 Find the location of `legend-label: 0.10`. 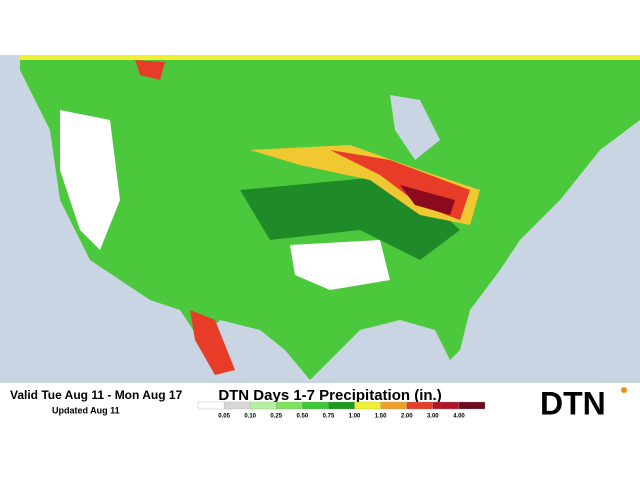

legend-label: 0.10 is located at coordinates (250, 417).